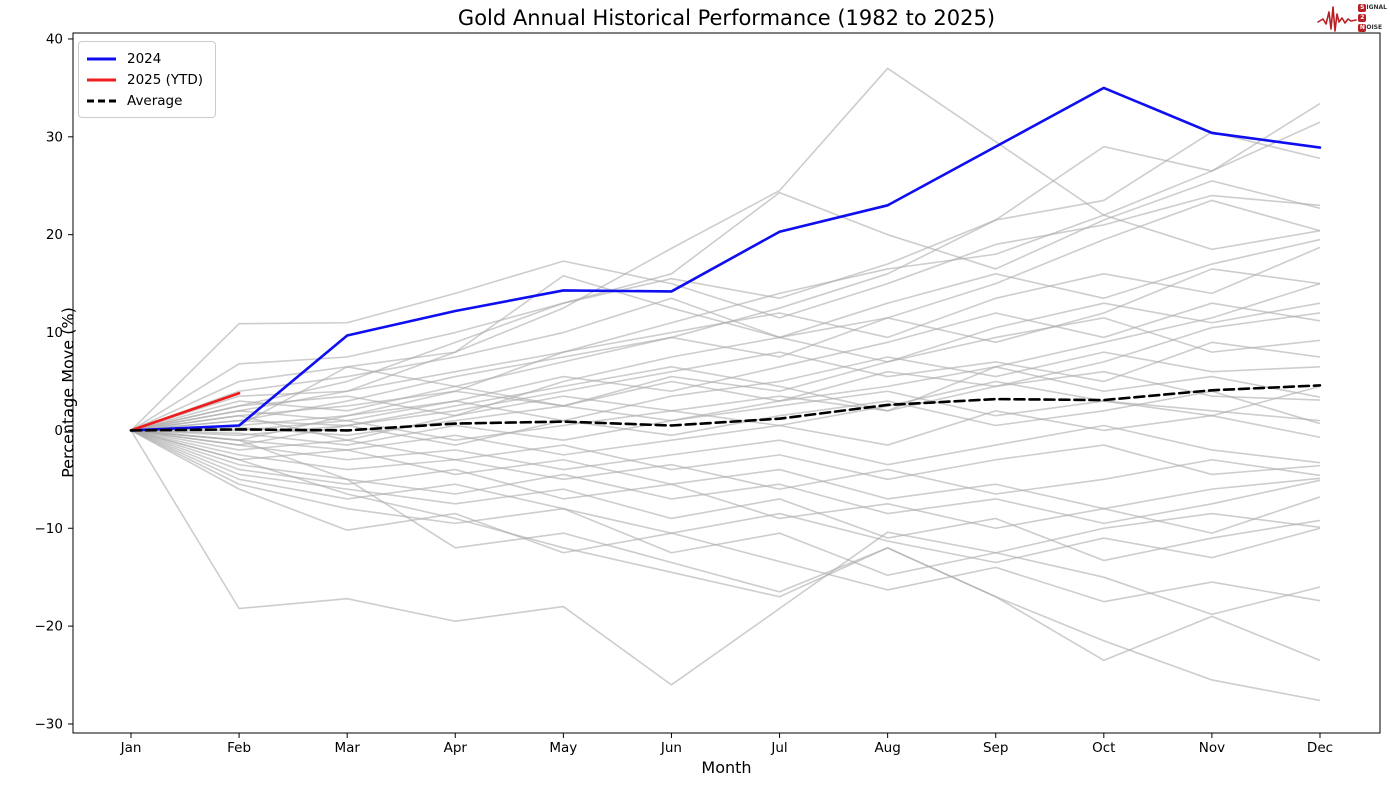 This screenshot has width=1390, height=790. I want to click on line-swatch-2024-icon, so click(101, 58).